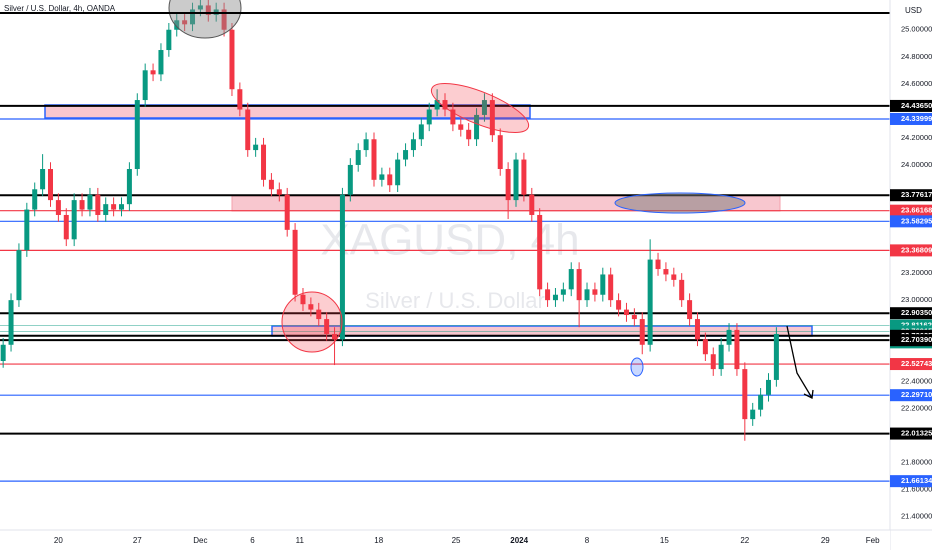 This screenshot has width=932, height=550. What do you see at coordinates (916, 394) in the screenshot?
I see `price-label: 22.29710` at bounding box center [916, 394].